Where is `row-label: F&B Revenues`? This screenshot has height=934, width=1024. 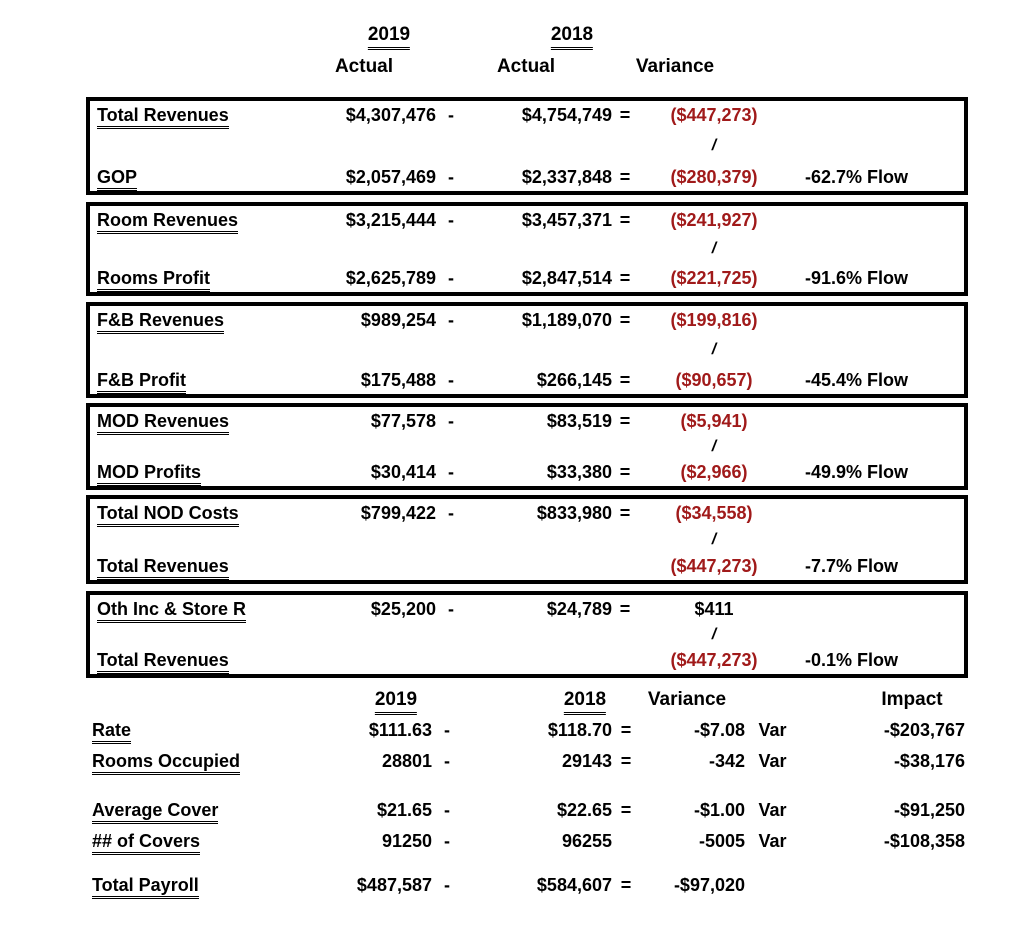
row-label: F&B Revenues is located at coordinates (216, 322).